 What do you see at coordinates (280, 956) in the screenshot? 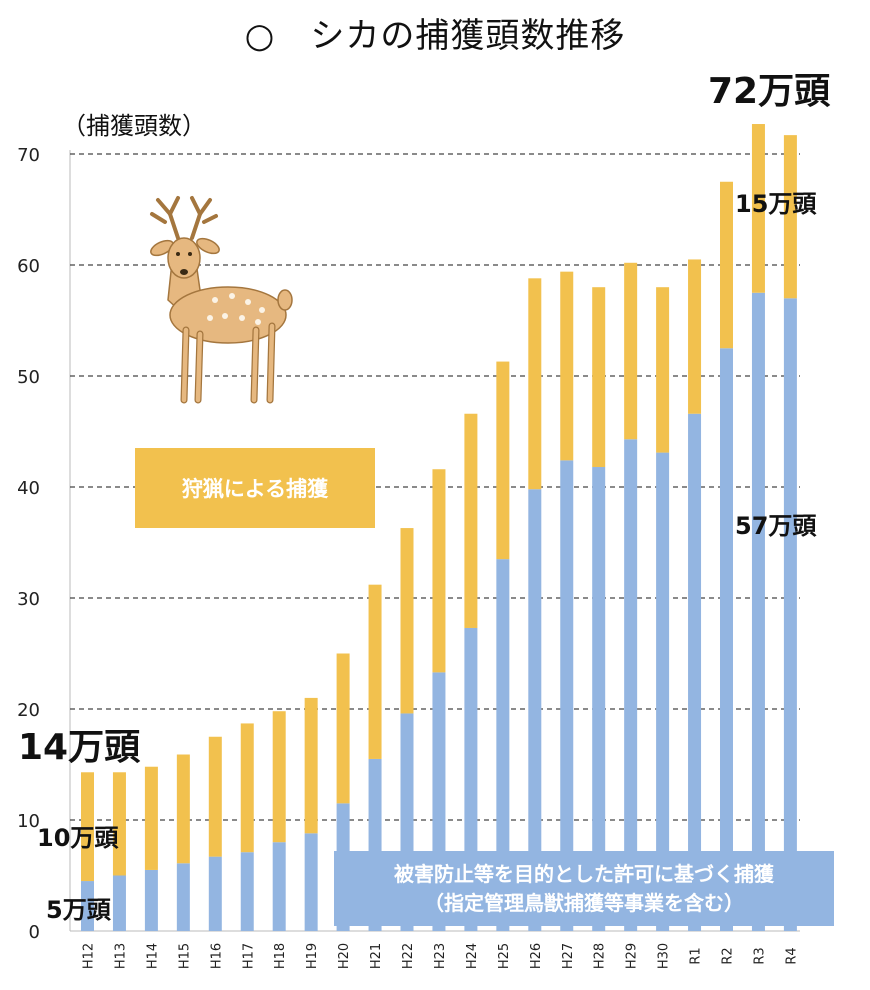
I see `x-tick-label: H18` at bounding box center [280, 956].